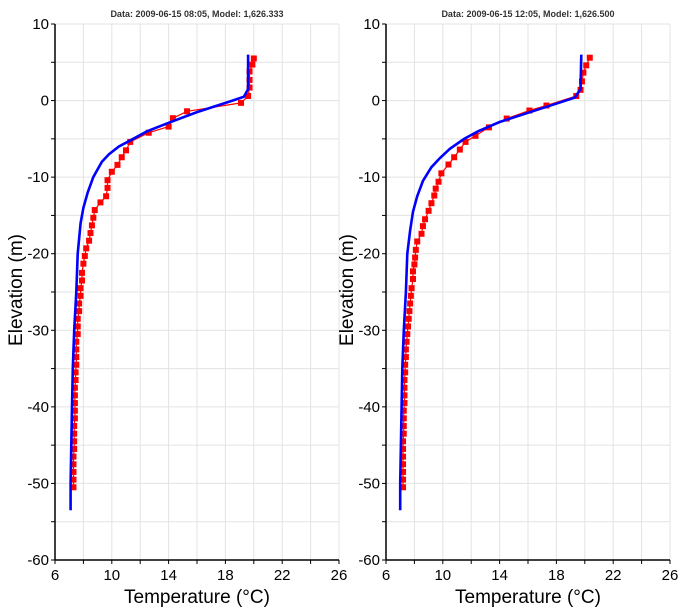 Image resolution: width=696 pixels, height=609 pixels. Describe the element at coordinates (38, 483) in the screenshot. I see `y-tick-label: -50` at that location.